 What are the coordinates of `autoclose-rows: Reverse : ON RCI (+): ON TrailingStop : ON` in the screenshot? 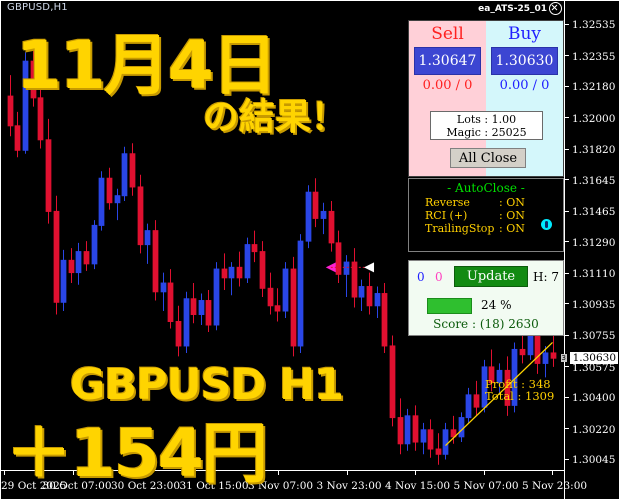 It's located at (486, 215).